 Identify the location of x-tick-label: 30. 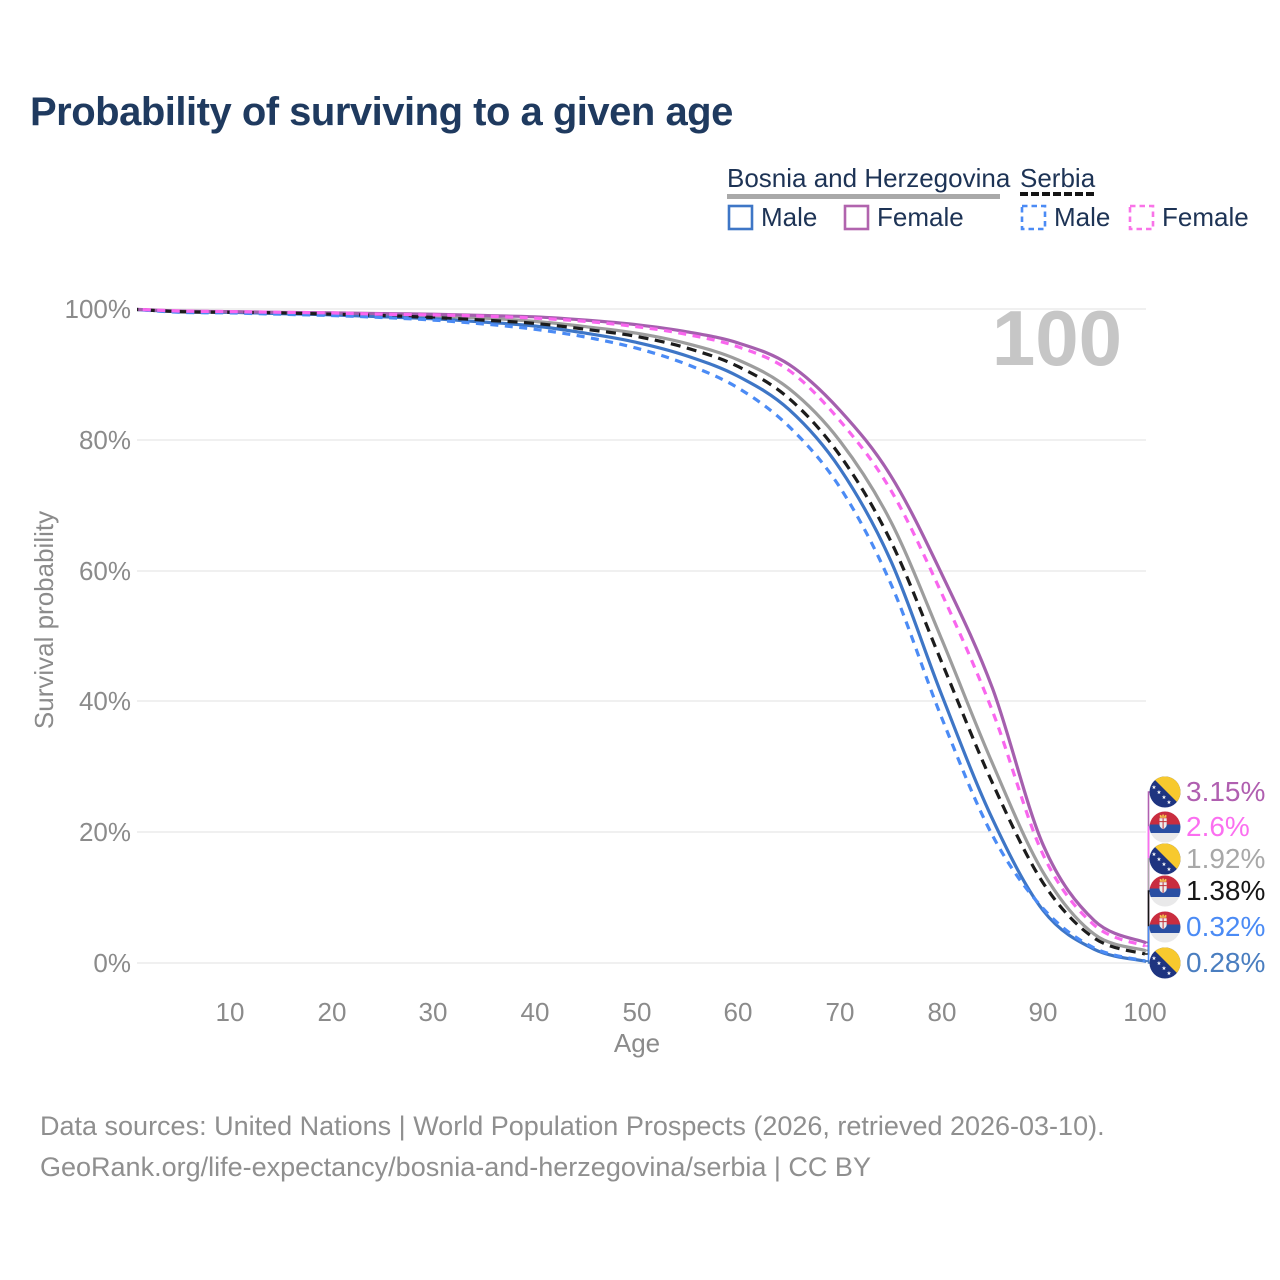
(433, 1012).